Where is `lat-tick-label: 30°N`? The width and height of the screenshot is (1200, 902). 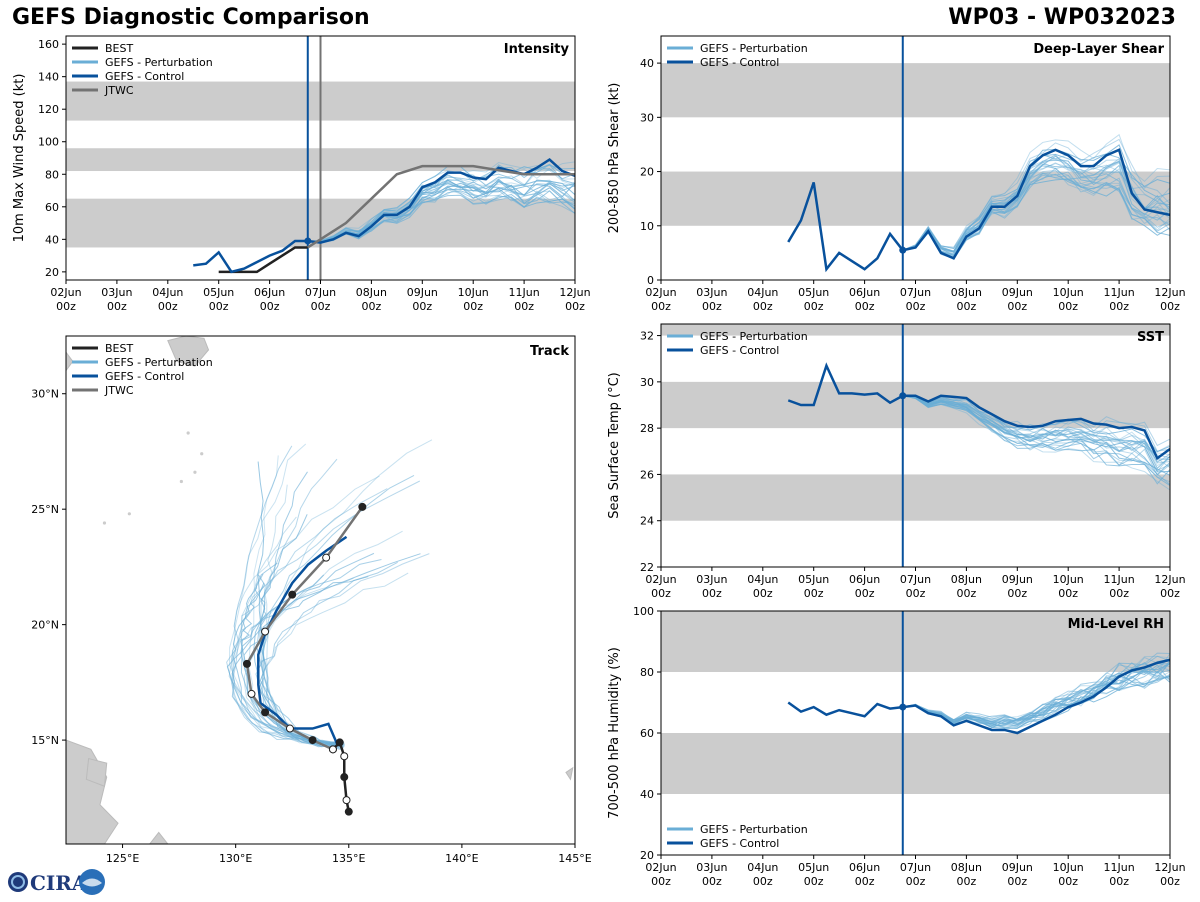
lat-tick-label: 30°N is located at coordinates (45, 394).